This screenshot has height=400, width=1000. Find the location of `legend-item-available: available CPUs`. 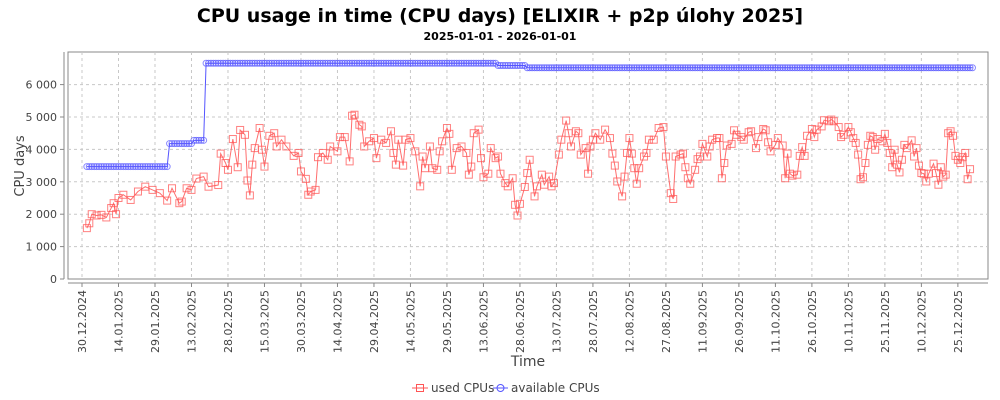

legend-item-available: available CPUs is located at coordinates (546, 388).